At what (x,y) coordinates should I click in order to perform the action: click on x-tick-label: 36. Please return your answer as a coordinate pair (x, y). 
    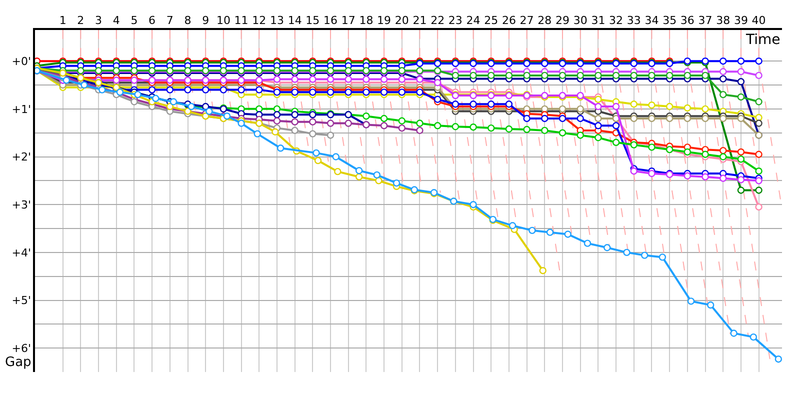
    Looking at the image, I should click on (687, 20).